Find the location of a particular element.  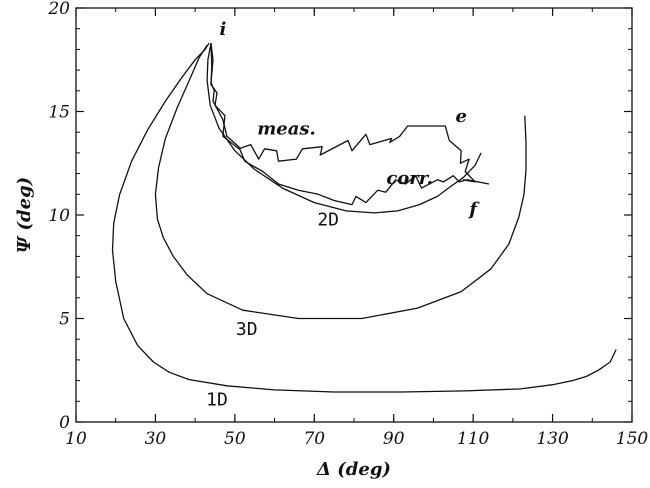

annotation-2d: 2D is located at coordinates (328, 219).